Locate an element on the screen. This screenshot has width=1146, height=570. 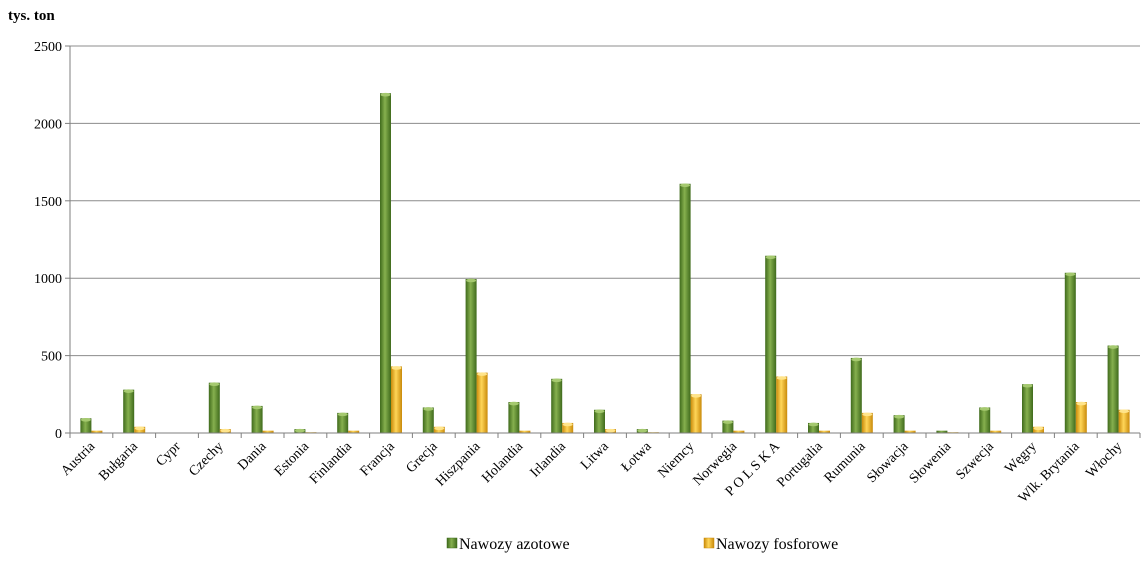
x-category-label: Dania is located at coordinates (252, 456).